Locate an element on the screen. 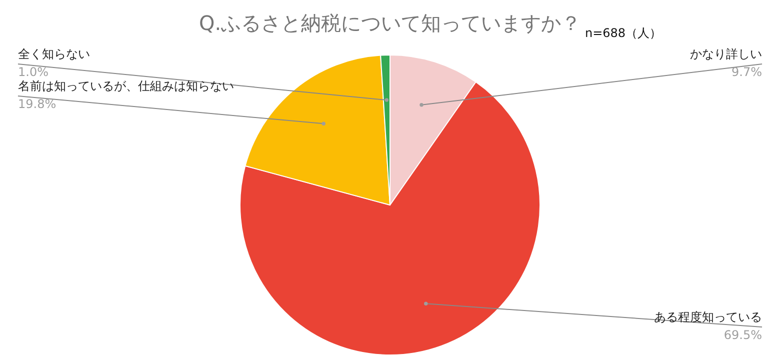  data-label: 69.5% is located at coordinates (743, 335).